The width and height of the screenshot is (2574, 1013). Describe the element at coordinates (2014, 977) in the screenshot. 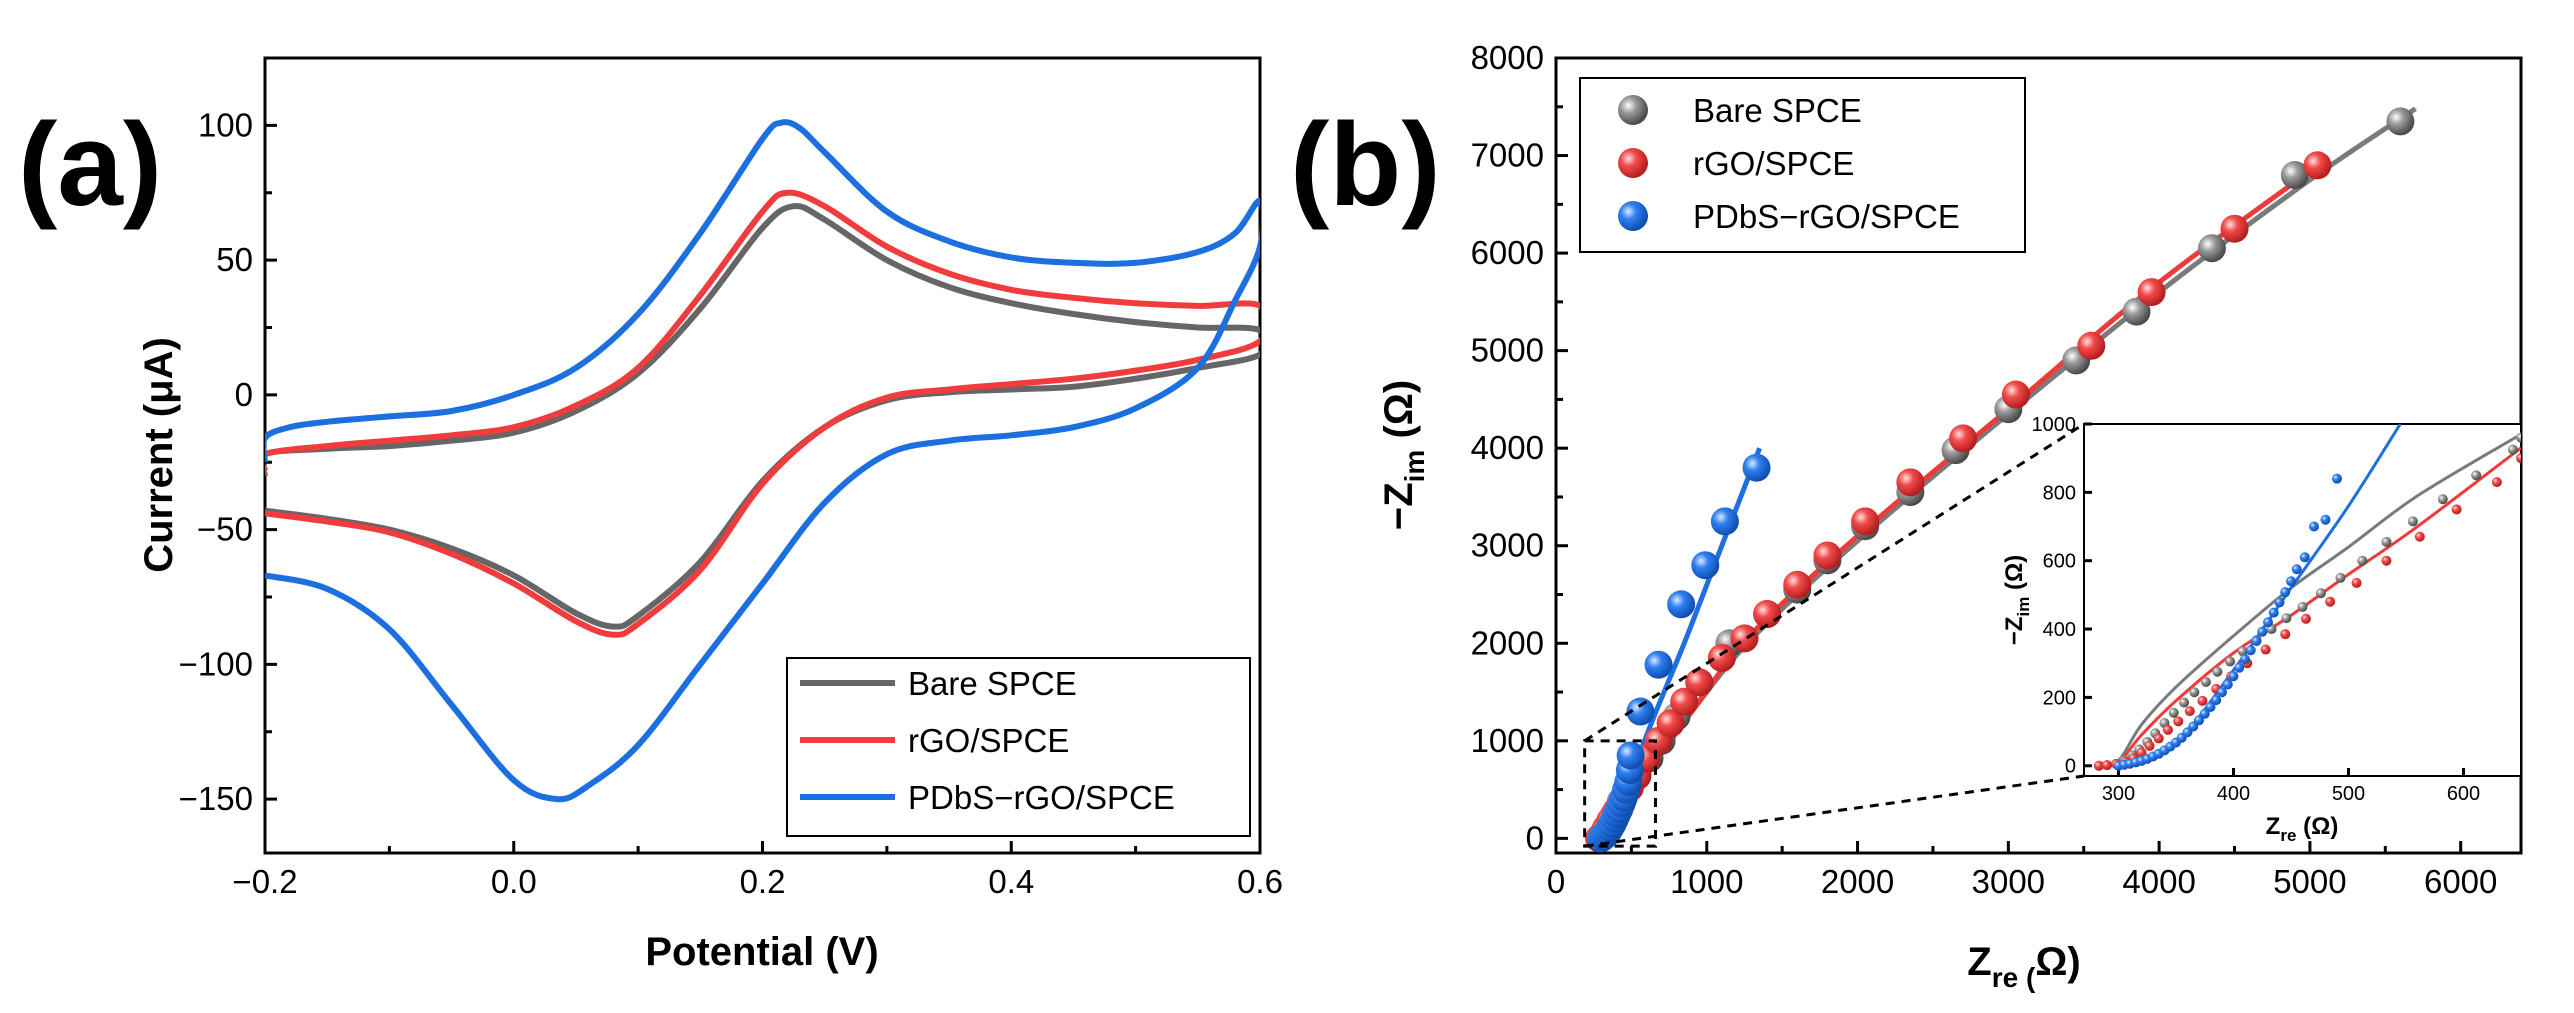

I see `eis-x-axis-title-sub: re (` at that location.